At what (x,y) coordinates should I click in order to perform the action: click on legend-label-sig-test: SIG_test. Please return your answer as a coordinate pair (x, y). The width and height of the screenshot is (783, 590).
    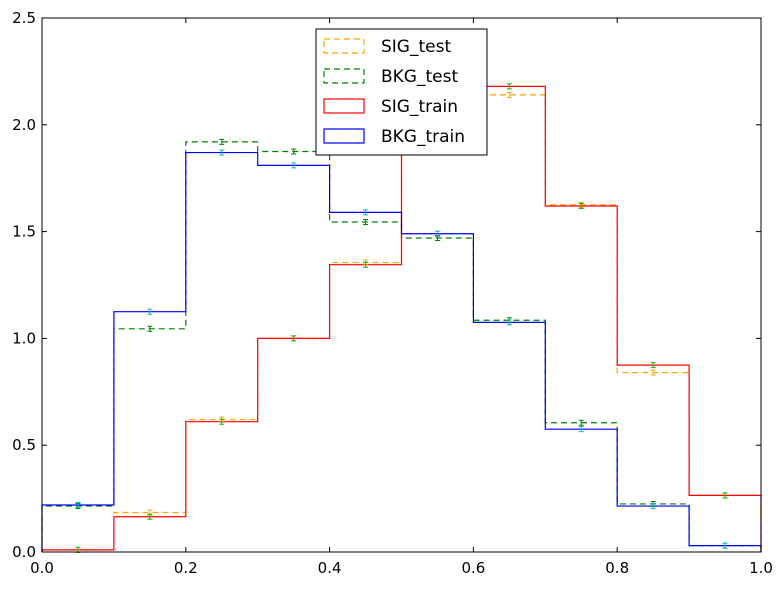
    Looking at the image, I should click on (416, 47).